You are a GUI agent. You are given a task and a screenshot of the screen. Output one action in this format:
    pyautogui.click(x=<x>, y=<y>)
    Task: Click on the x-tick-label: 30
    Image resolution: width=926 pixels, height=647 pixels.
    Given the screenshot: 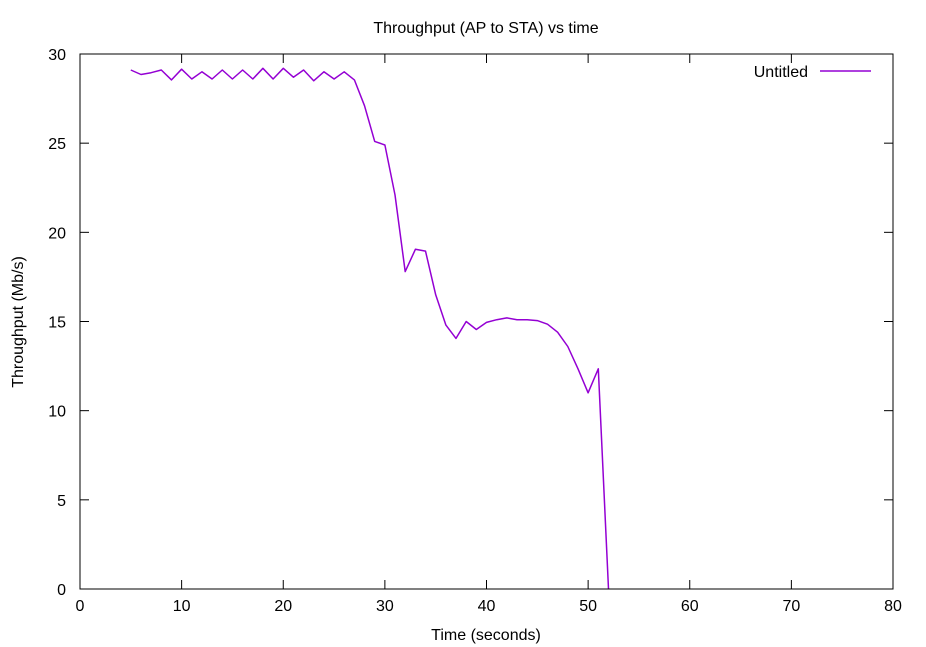 What is the action you would take?
    pyautogui.click(x=385, y=606)
    